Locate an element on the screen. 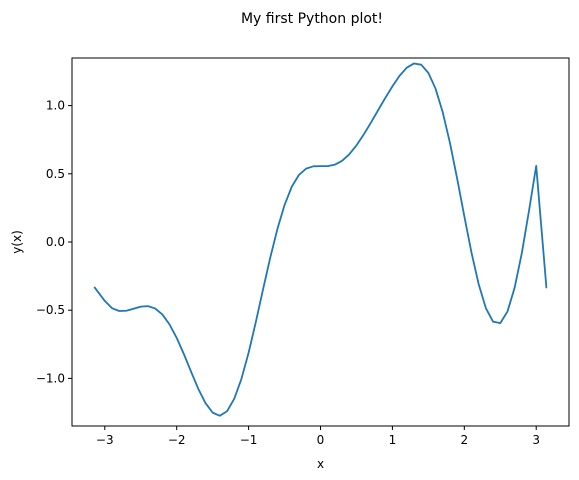  chart-title: My first Python plot! is located at coordinates (312, 19).